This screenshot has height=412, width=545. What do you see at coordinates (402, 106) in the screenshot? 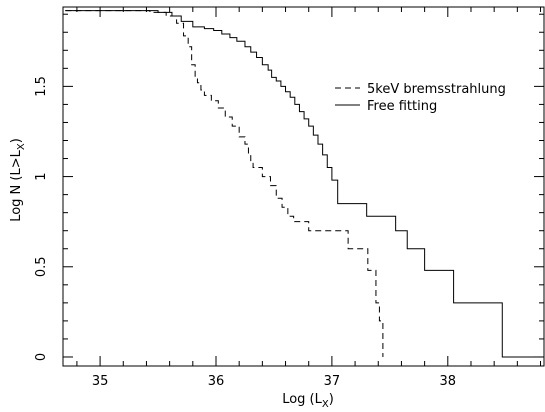
I see `legend-label-solid: Free fitting` at bounding box center [402, 106].